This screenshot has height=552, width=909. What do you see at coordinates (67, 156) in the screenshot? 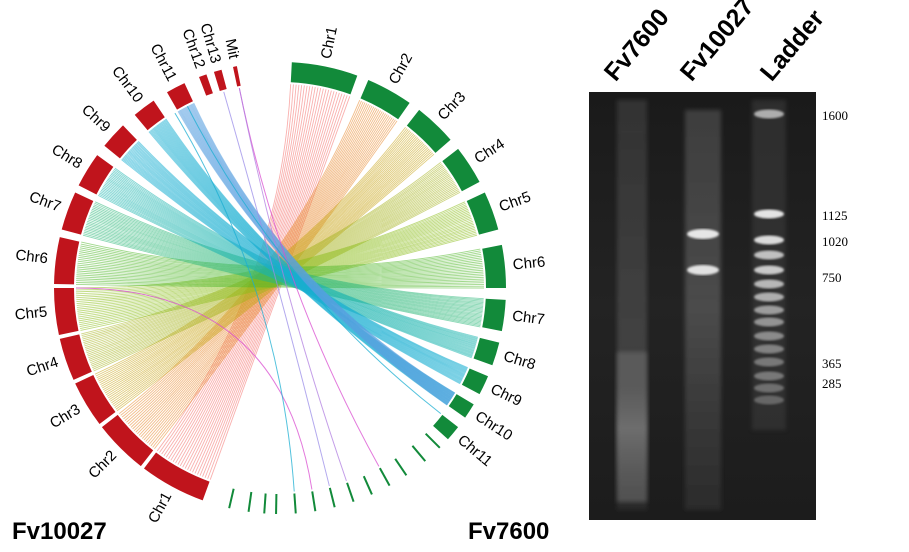
I see `fv10027-chr-label: Chr8` at bounding box center [67, 156].